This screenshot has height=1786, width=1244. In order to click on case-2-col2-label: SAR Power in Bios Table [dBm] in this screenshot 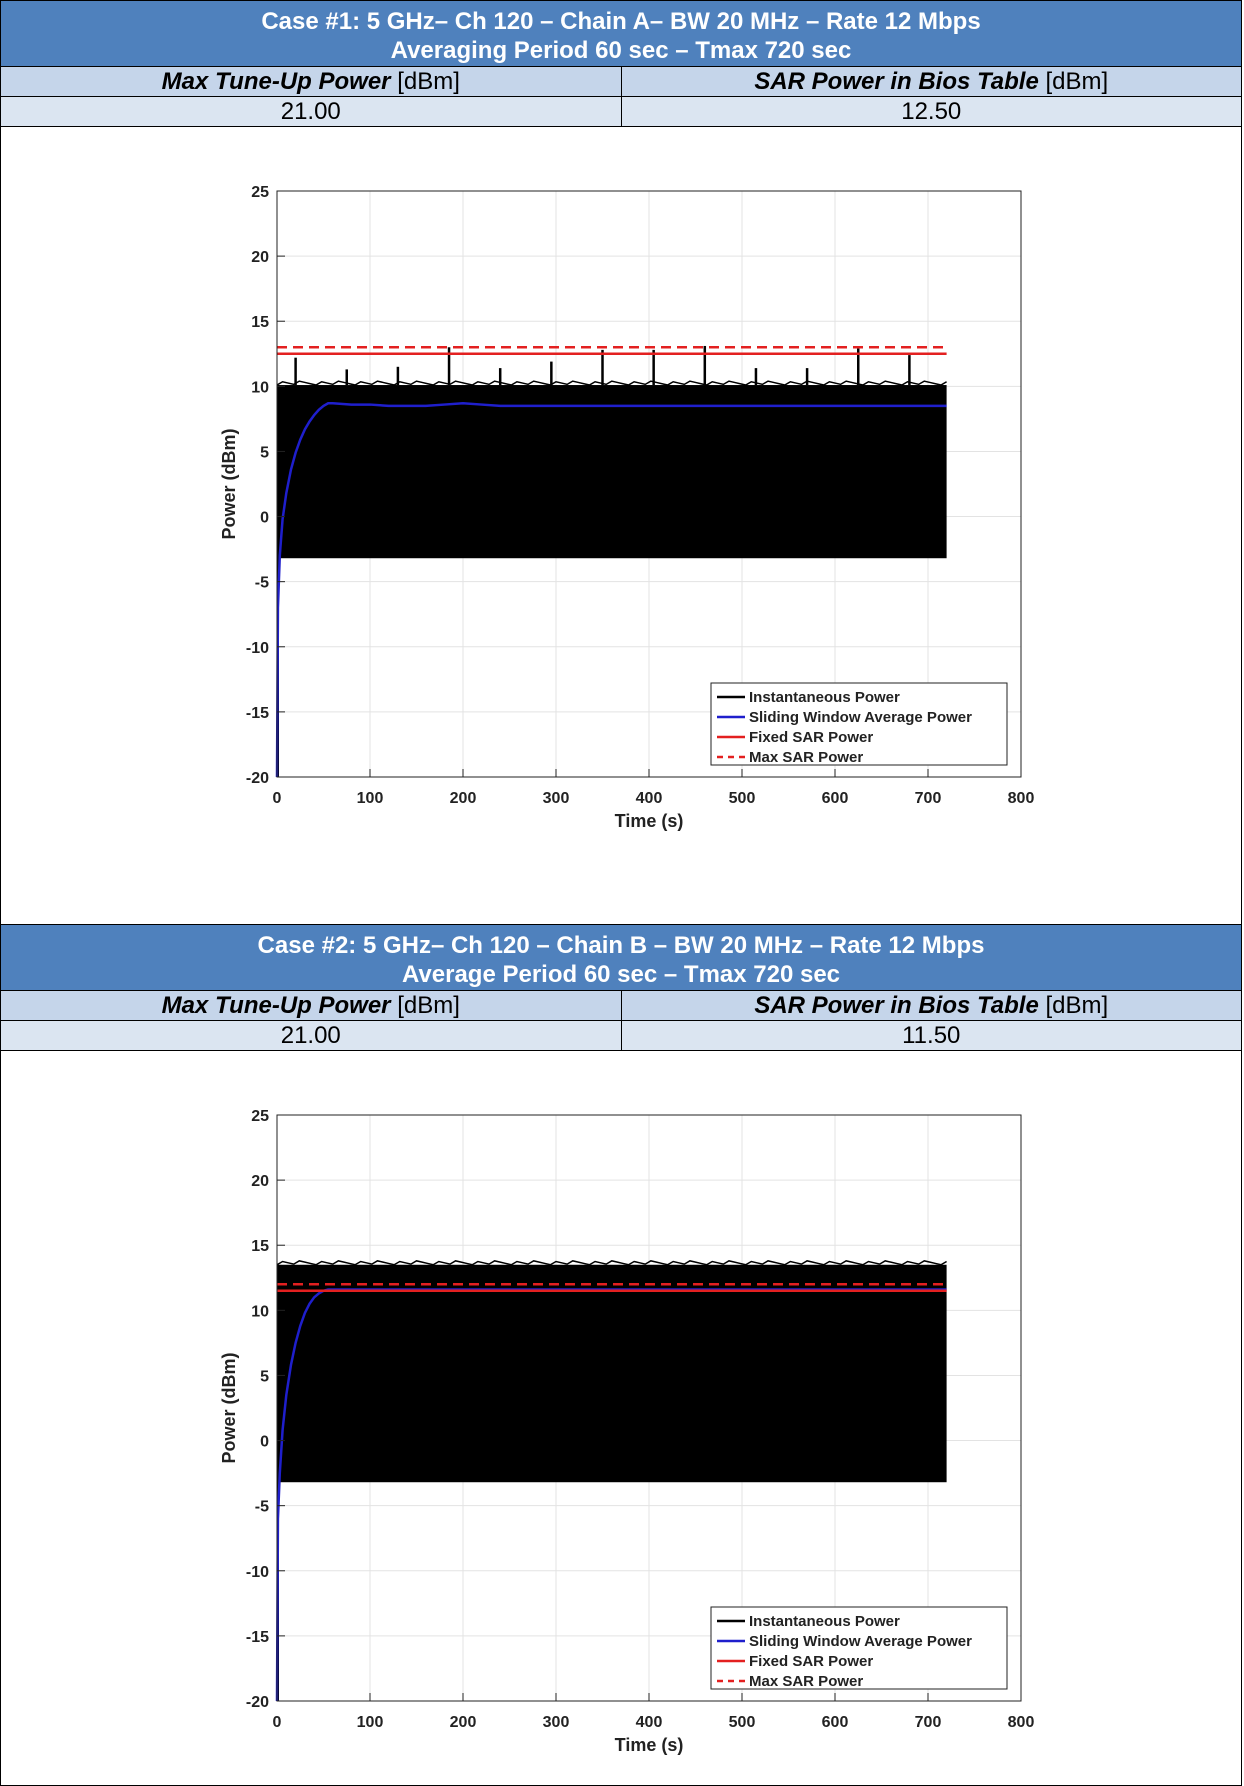, I will do `click(931, 1005)`.